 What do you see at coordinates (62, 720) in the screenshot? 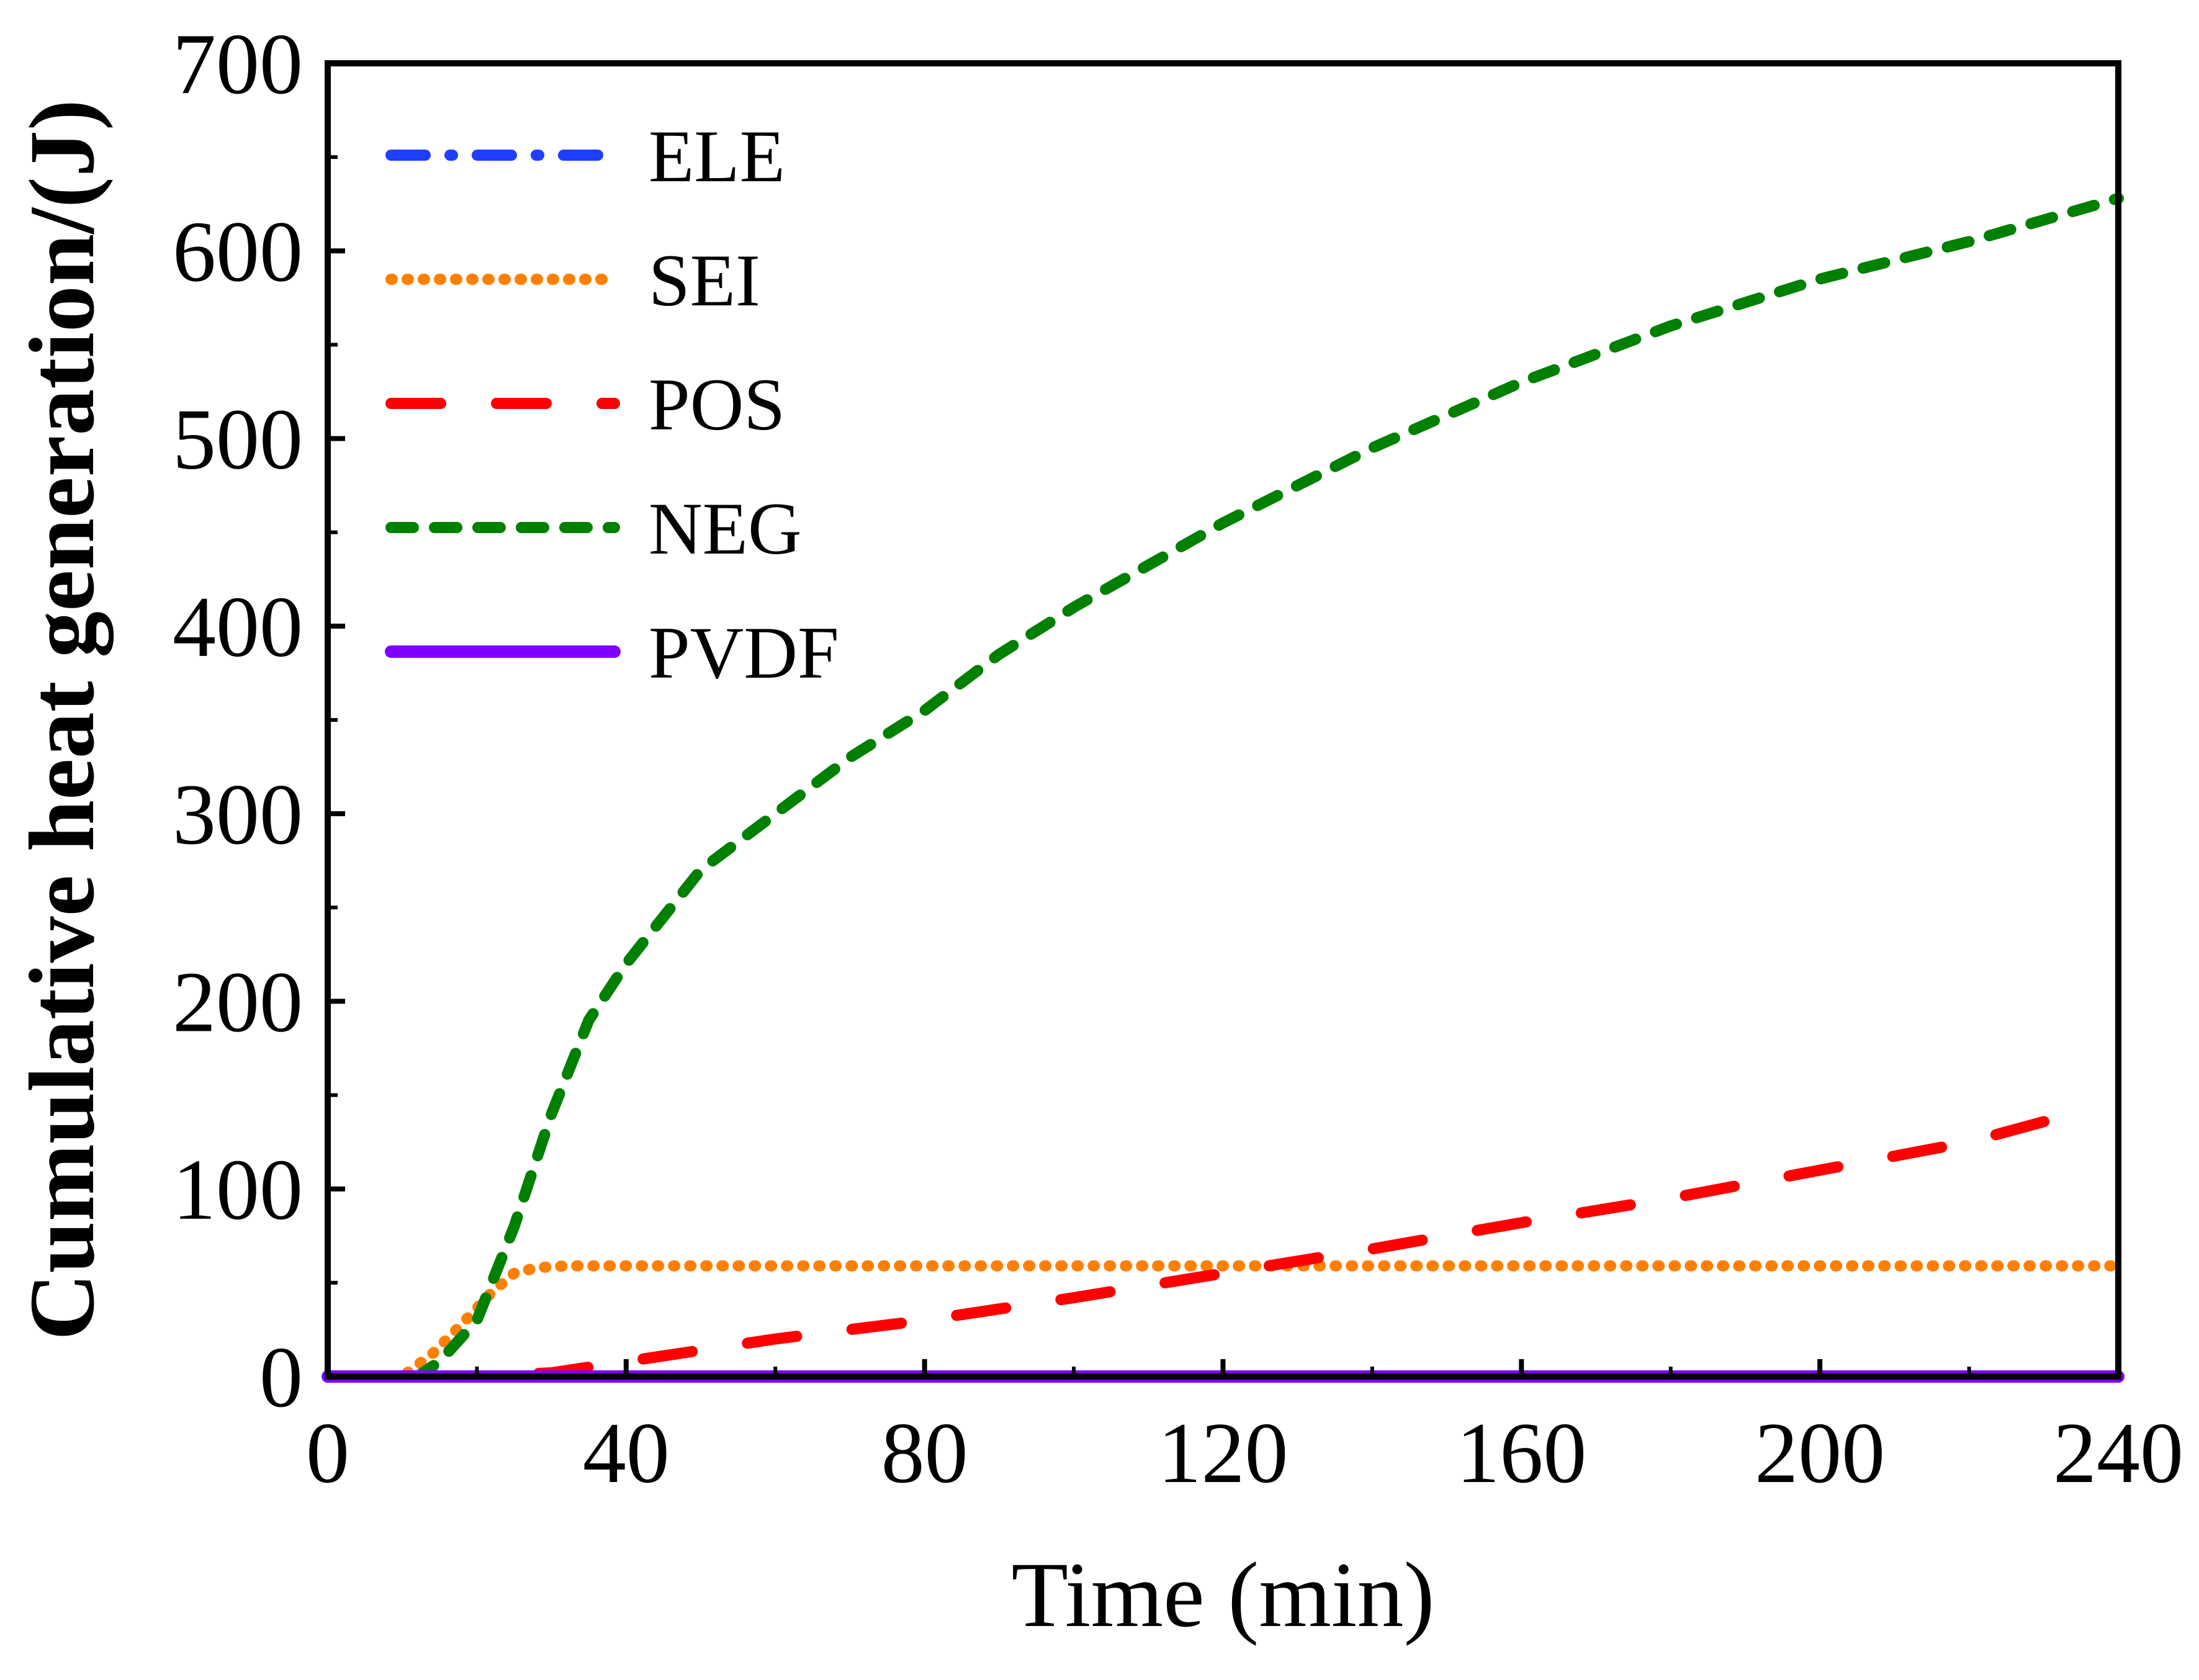
I see `y-axis-title: Cumulative heat generation/(J)` at bounding box center [62, 720].